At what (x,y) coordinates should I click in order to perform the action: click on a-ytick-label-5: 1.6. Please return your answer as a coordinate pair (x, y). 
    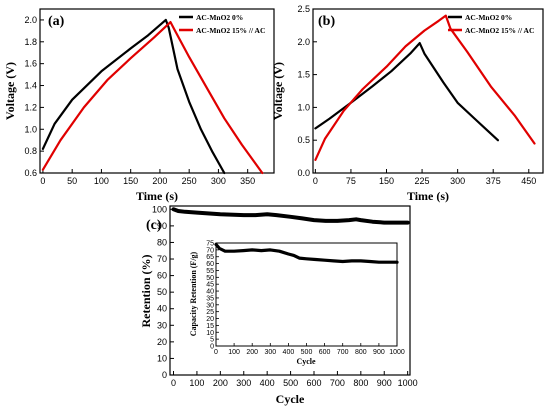
    Looking at the image, I should click on (30, 64).